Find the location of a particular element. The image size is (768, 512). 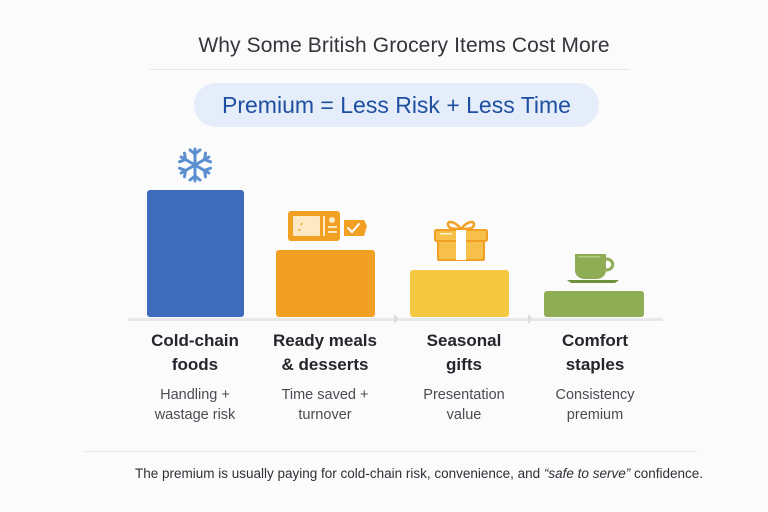

category-subtitle: Time saved + turnover is located at coordinates (325, 405).